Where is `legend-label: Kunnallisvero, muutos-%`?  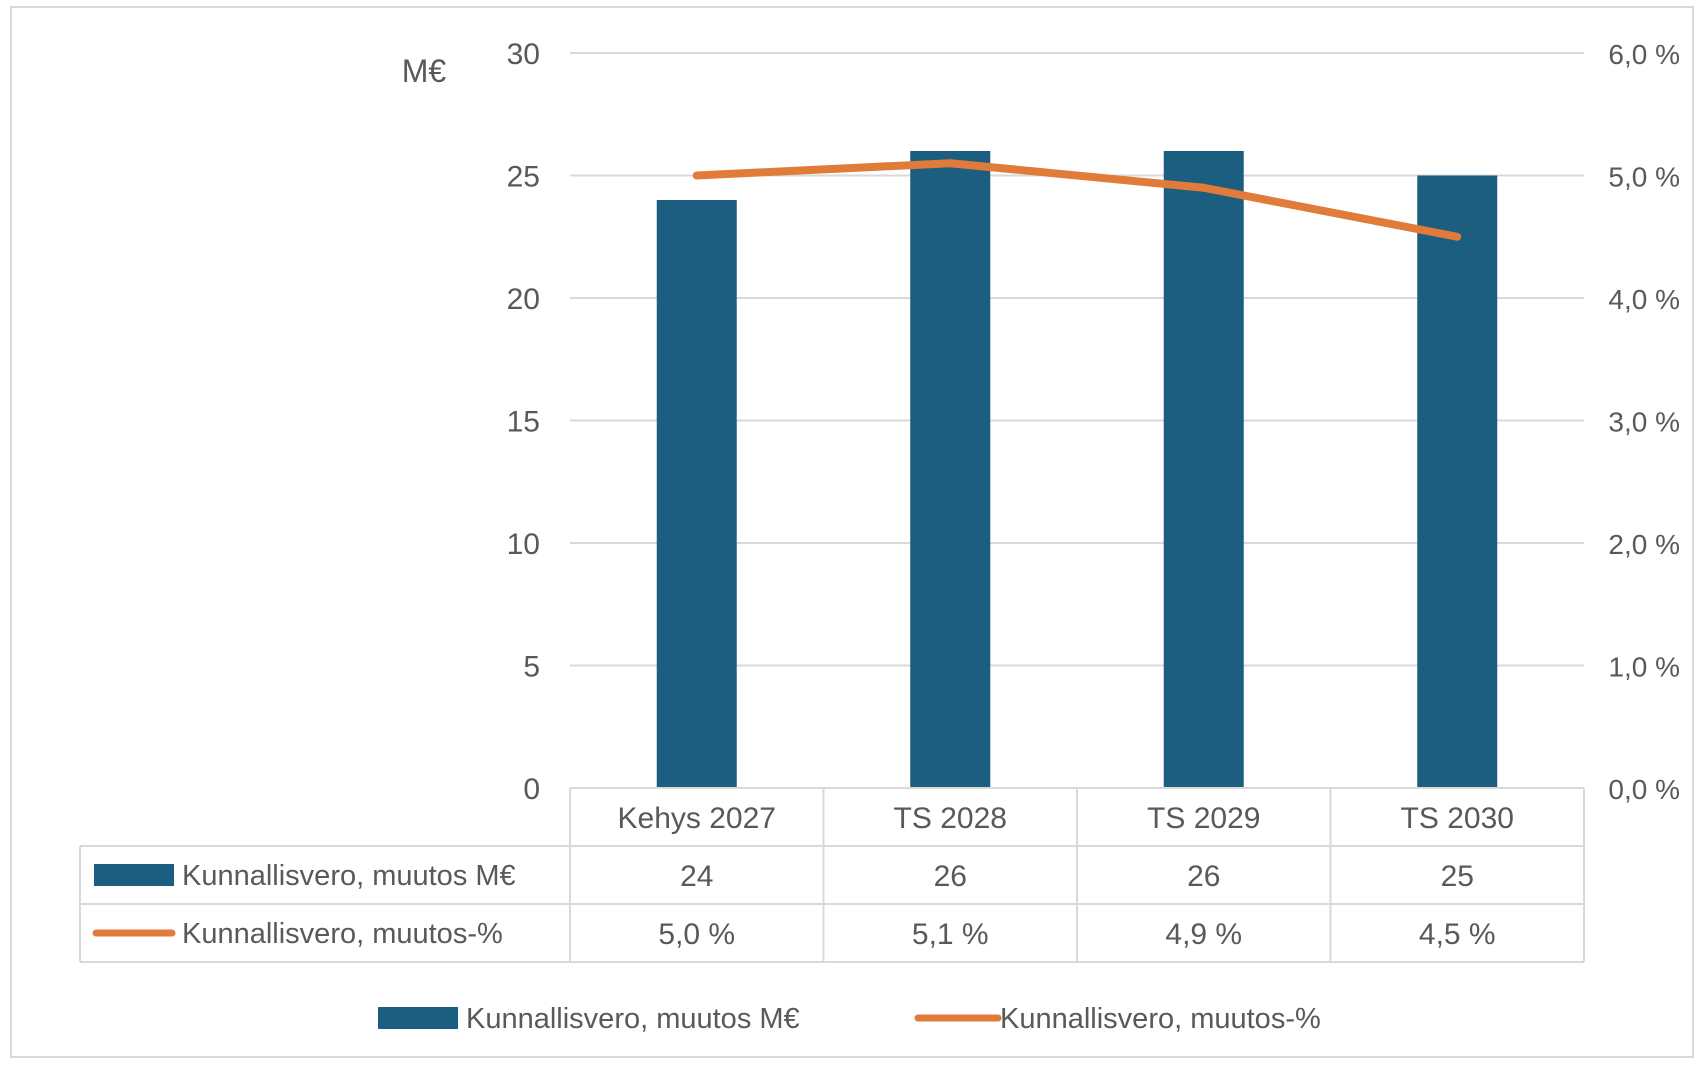
legend-label: Kunnallisvero, muutos-% is located at coordinates (1160, 1019).